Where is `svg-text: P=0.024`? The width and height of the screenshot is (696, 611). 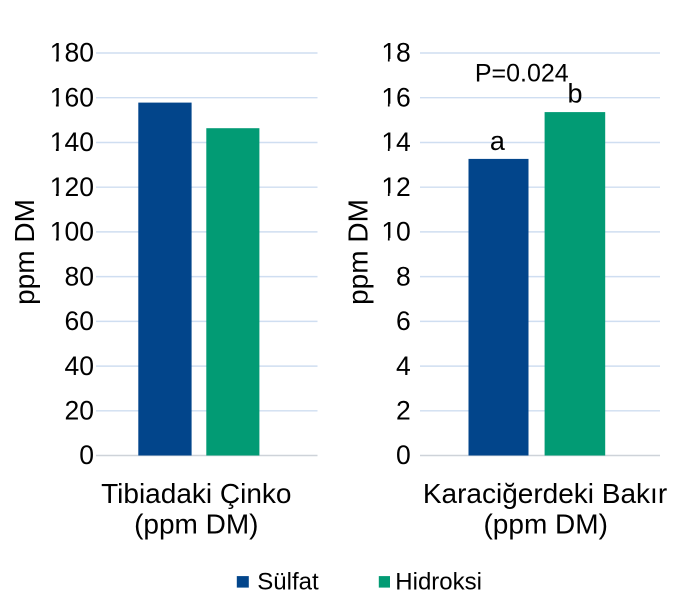
svg-text: P=0.024 is located at coordinates (522, 73).